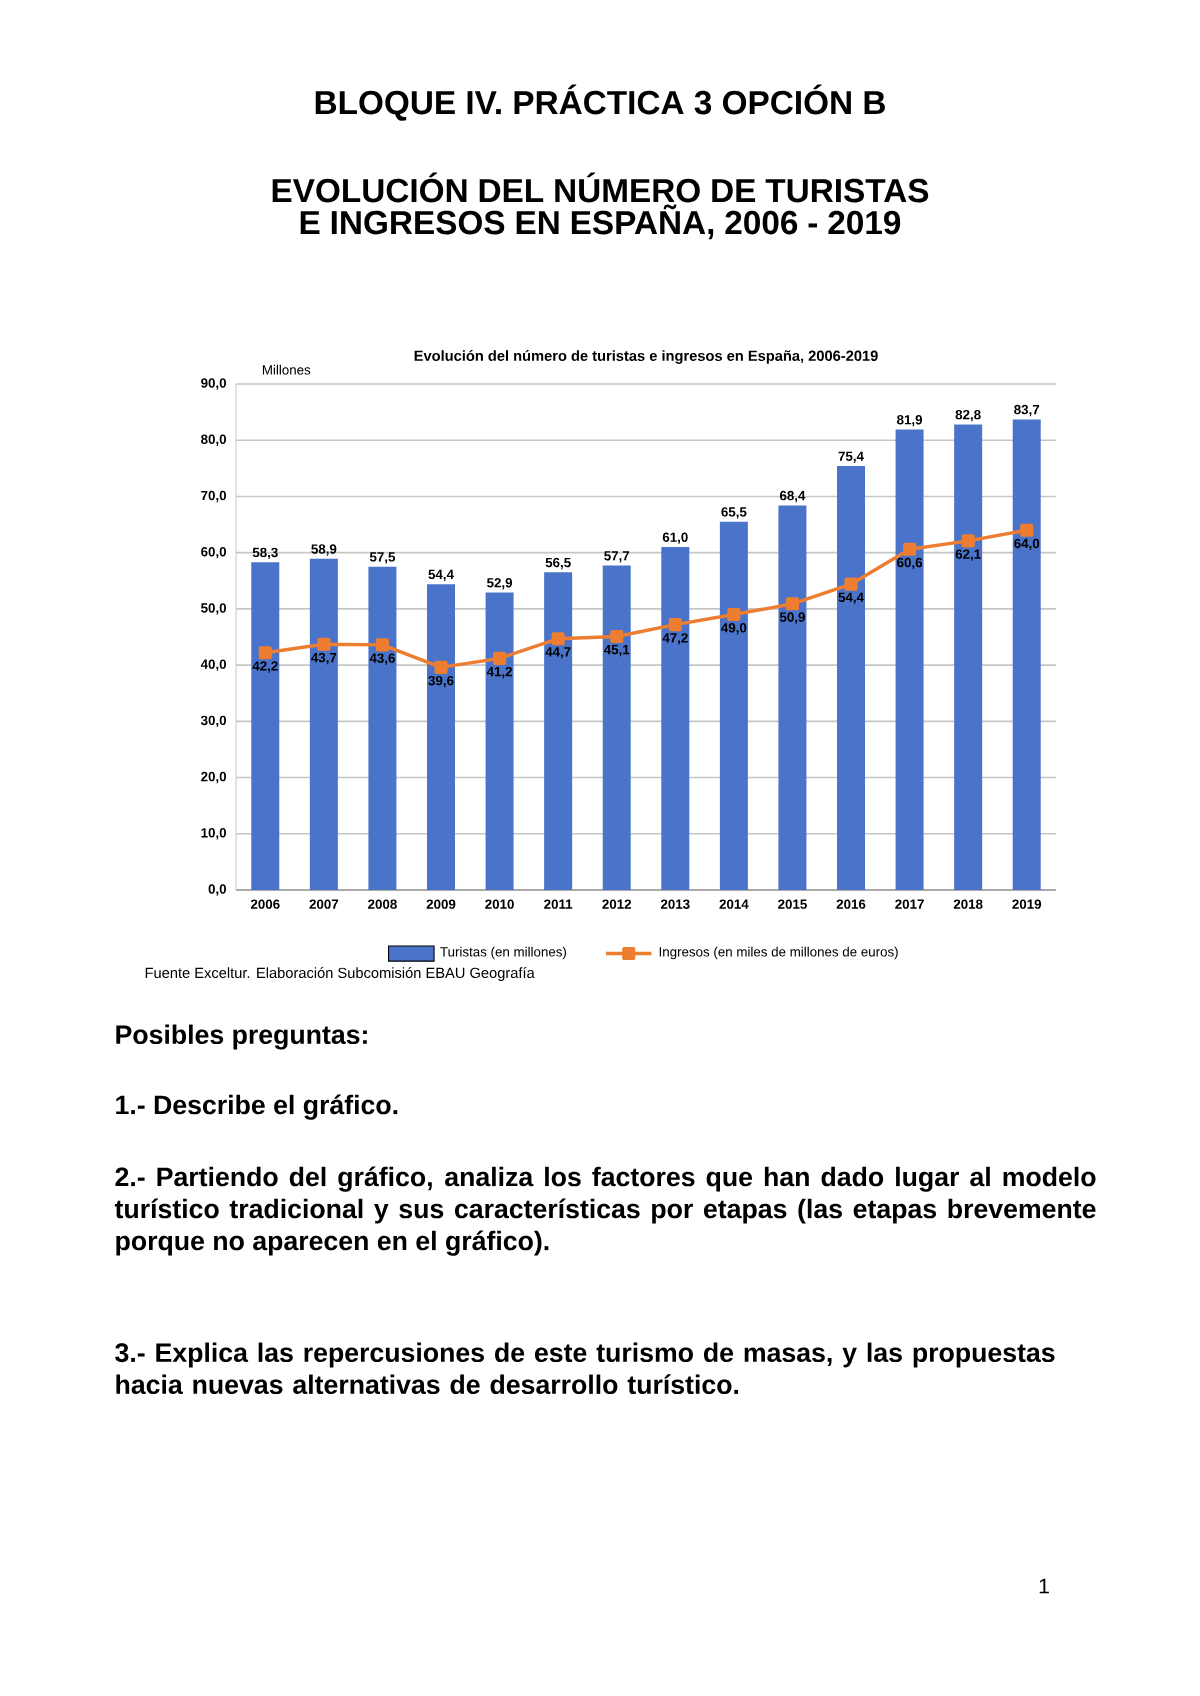 This screenshot has width=1200, height=1696. I want to click on text: EVOLUCIÓN DEL NÚMERO DE TURISTAS E INGRESOS EN ESPAÑA, 2006 - 2019, so click(600, 206).